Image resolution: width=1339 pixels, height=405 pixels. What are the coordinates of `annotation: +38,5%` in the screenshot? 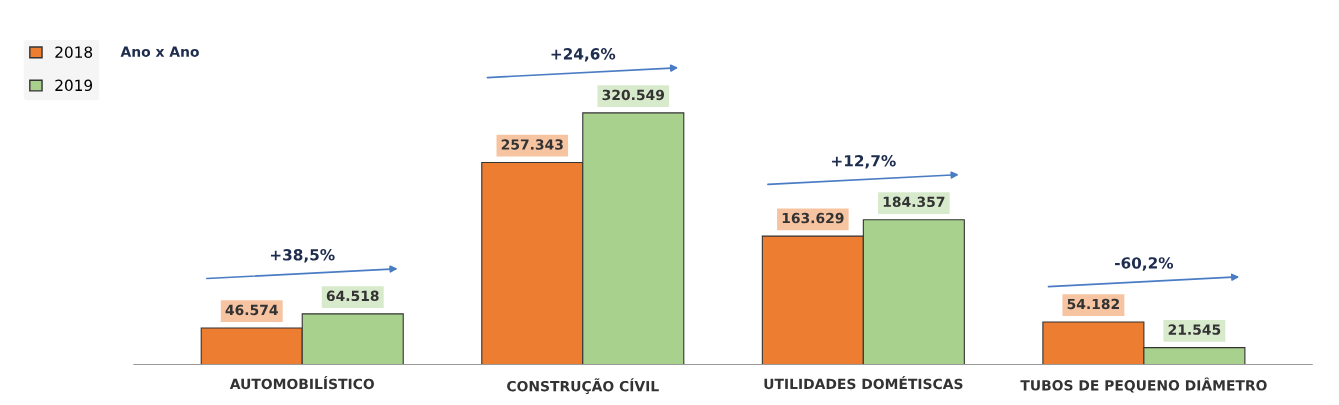 It's located at (302, 256).